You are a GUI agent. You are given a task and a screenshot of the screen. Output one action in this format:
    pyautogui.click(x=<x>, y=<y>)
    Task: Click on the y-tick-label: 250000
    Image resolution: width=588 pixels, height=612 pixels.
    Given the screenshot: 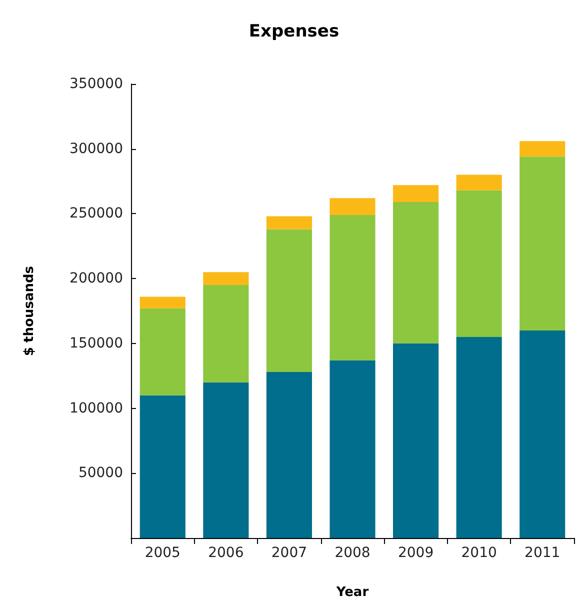 What is the action you would take?
    pyautogui.click(x=96, y=214)
    